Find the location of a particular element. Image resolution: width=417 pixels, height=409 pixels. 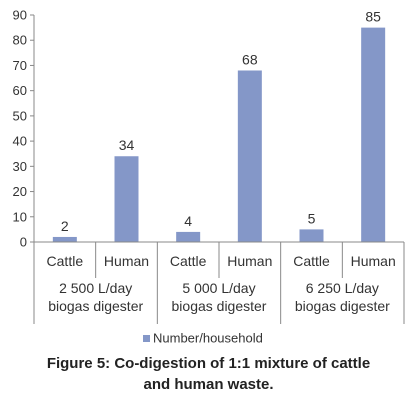

legend-swatch is located at coordinates (146, 338).